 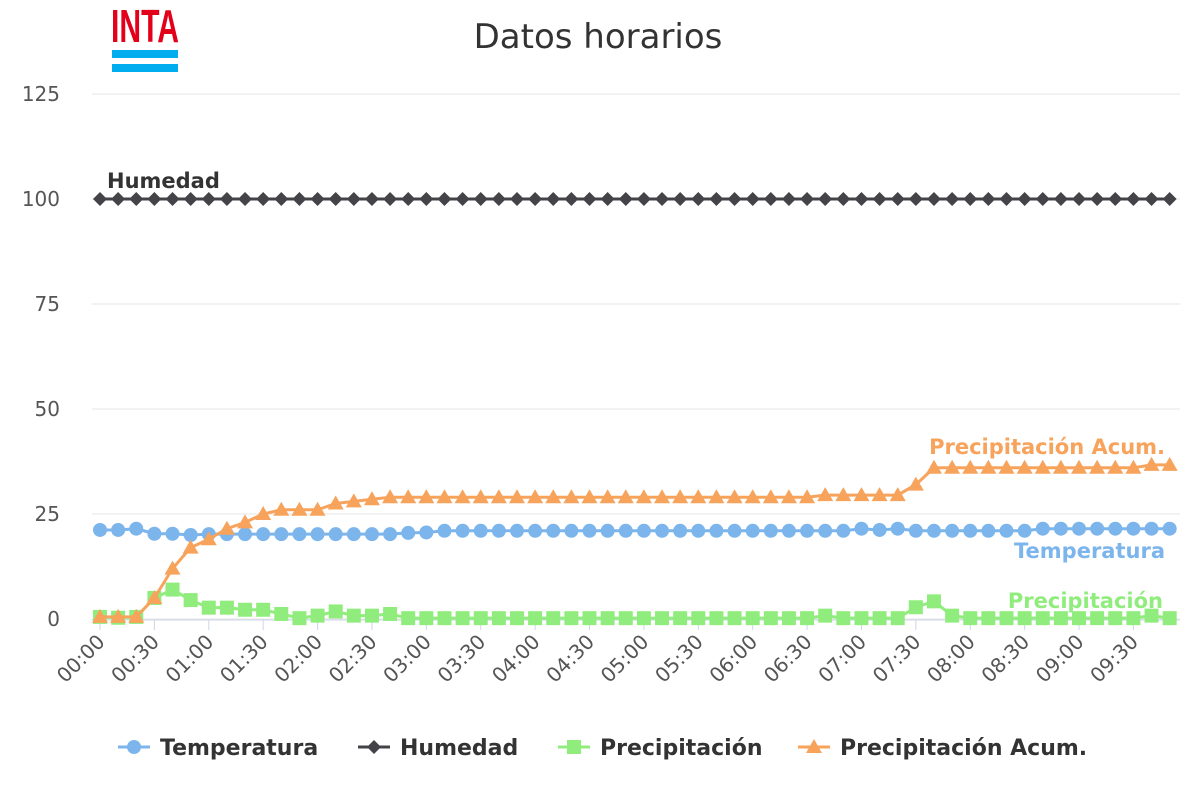 I want to click on series-label: Humedad, so click(x=163, y=181).